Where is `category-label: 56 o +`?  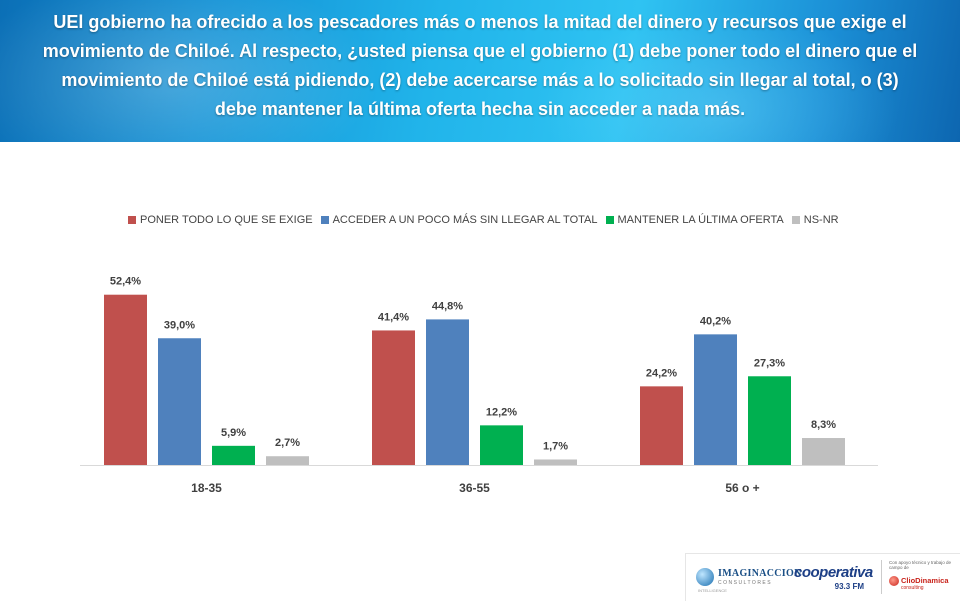
category-label: 56 o + is located at coordinates (742, 488).